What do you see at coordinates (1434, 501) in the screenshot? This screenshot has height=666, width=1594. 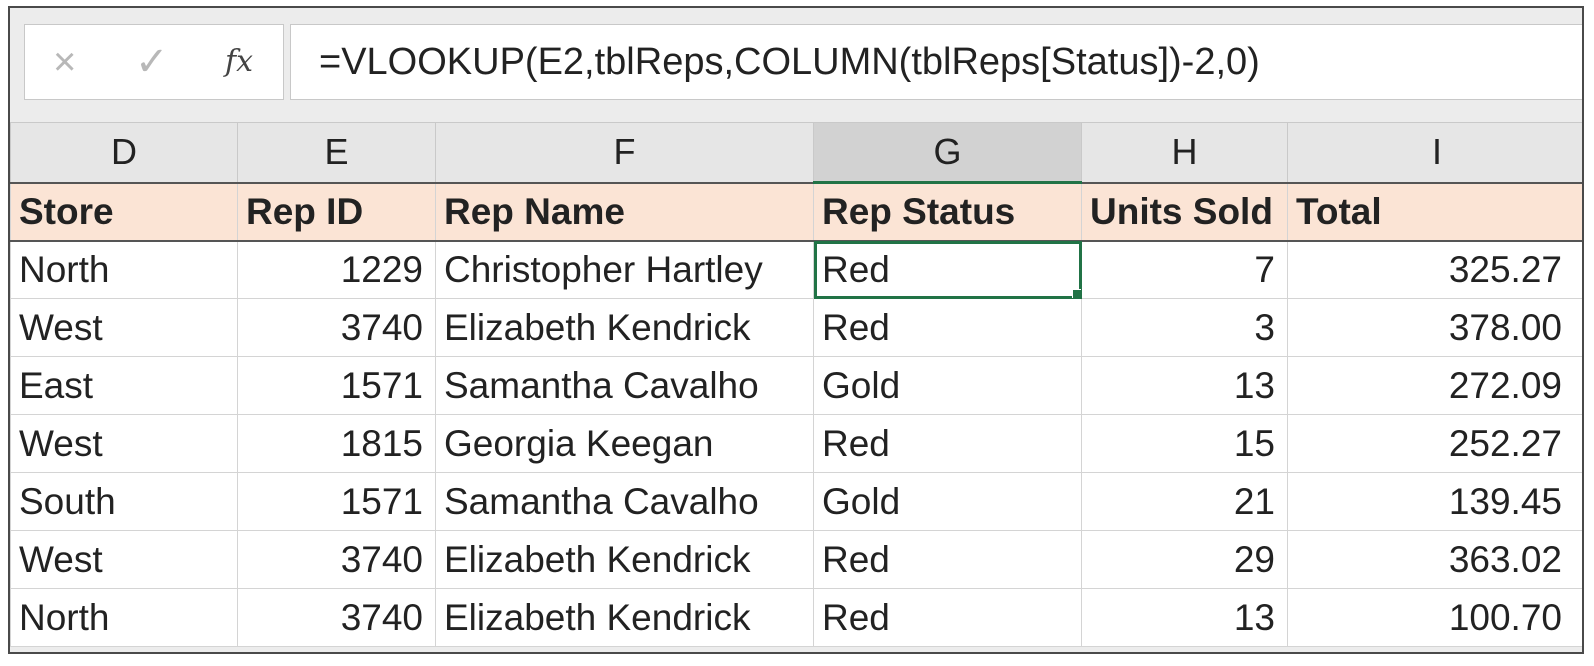 I see `cell-total: 139.45` at bounding box center [1434, 501].